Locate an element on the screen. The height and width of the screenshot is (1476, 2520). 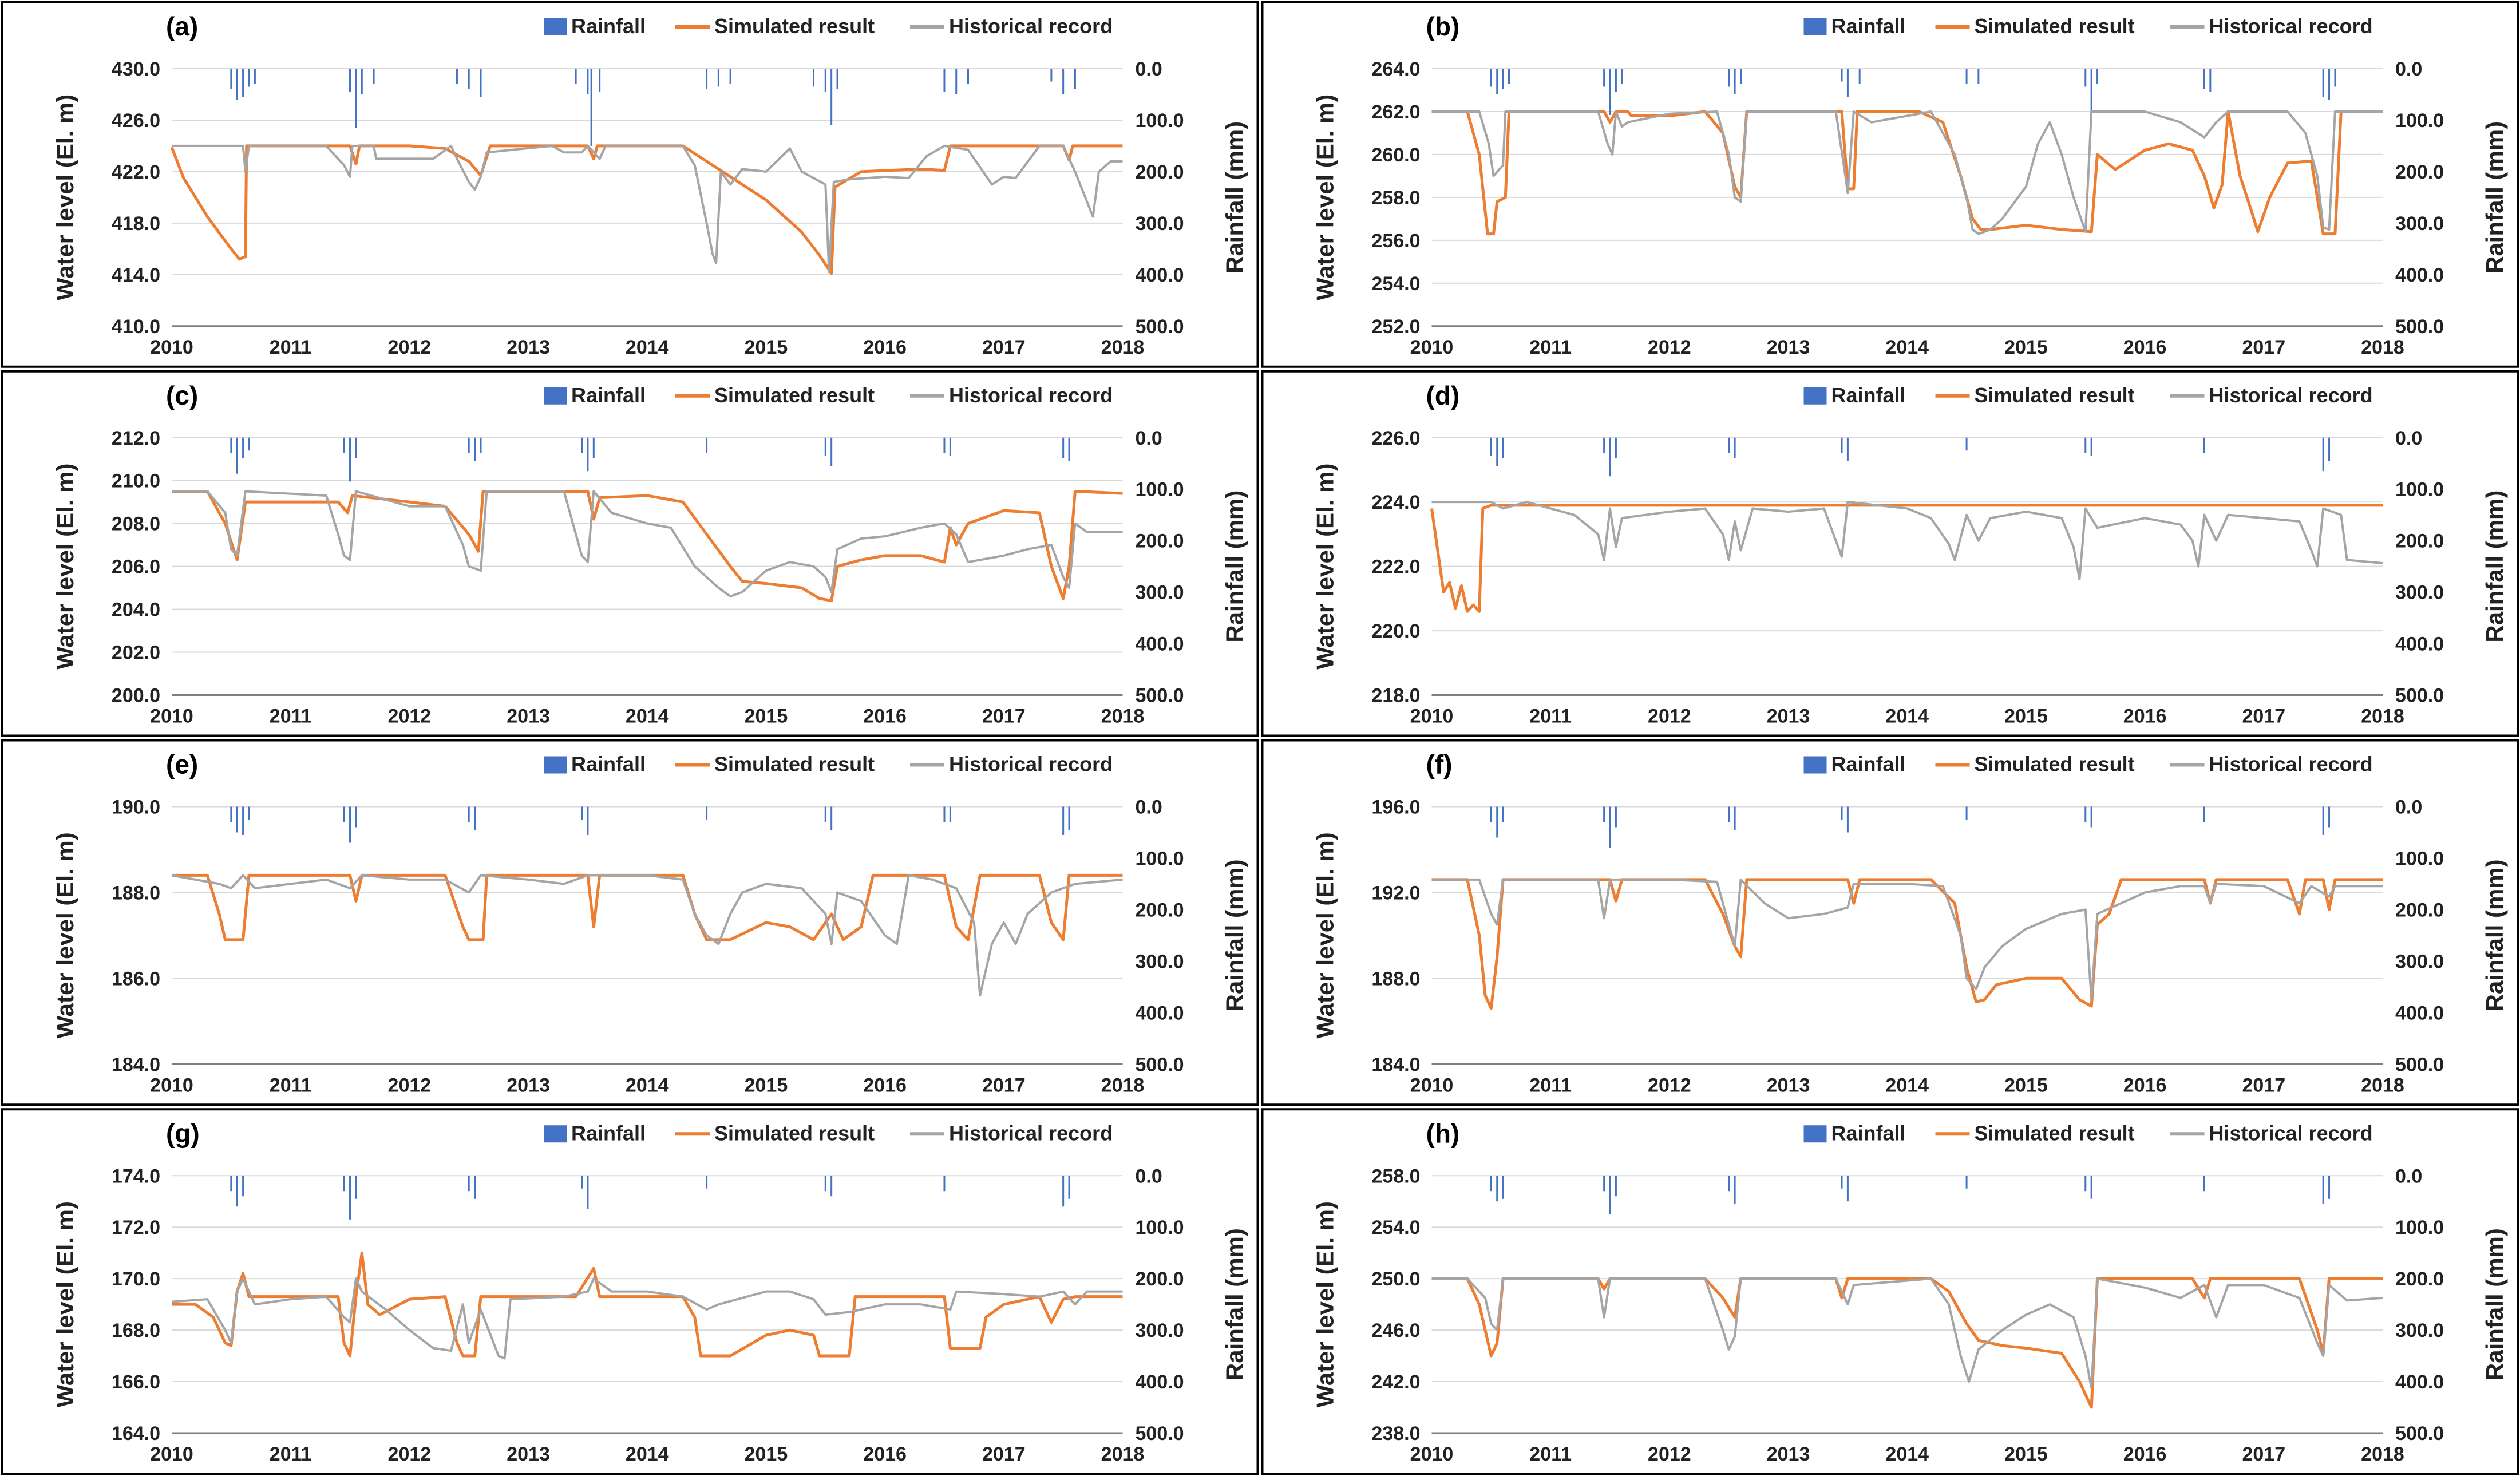
panel-label: (f) is located at coordinates (1439, 765).